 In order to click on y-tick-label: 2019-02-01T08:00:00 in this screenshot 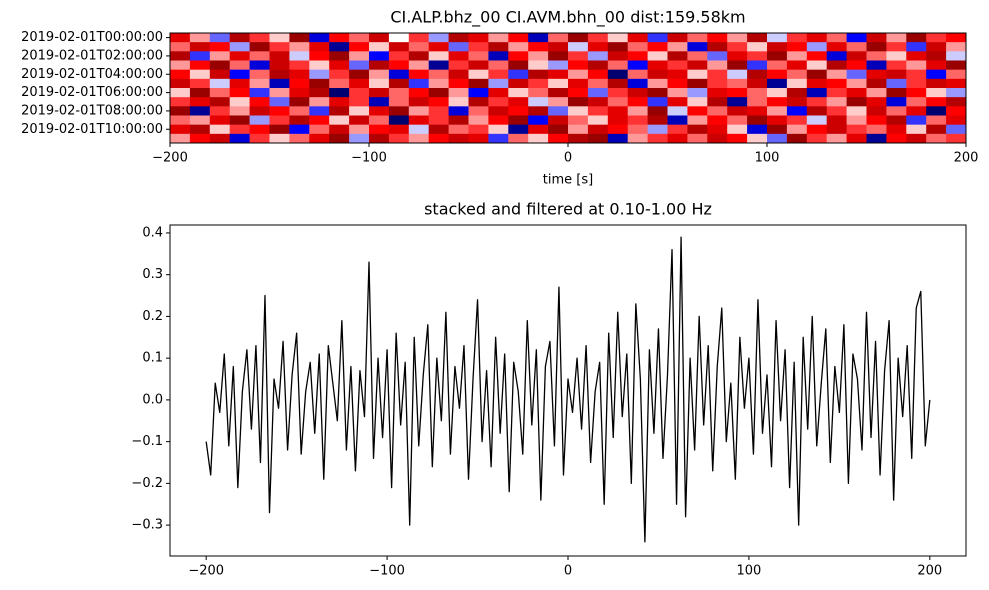, I will do `click(92, 110)`.